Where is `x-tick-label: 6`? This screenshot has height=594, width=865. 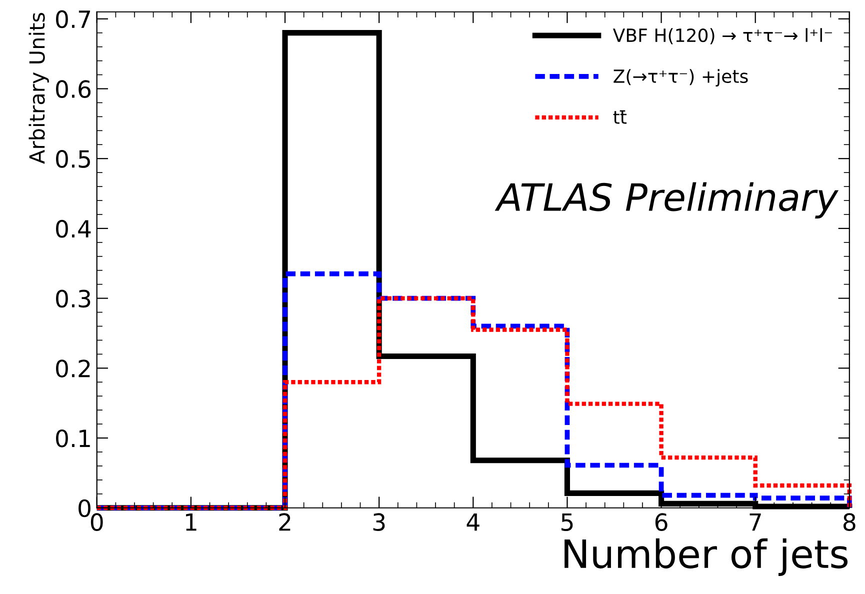 x-tick-label: 6 is located at coordinates (661, 522).